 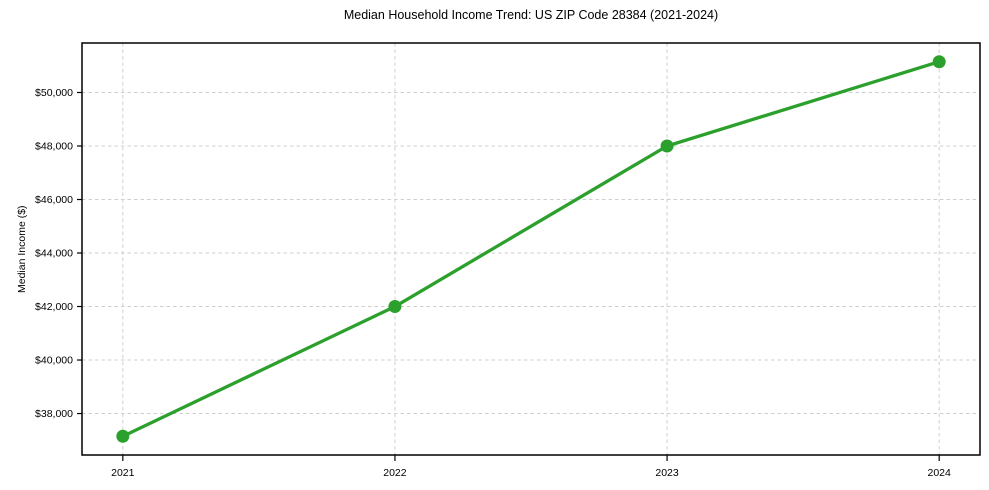 I want to click on x-tick-label: 2021, so click(x=123, y=473).